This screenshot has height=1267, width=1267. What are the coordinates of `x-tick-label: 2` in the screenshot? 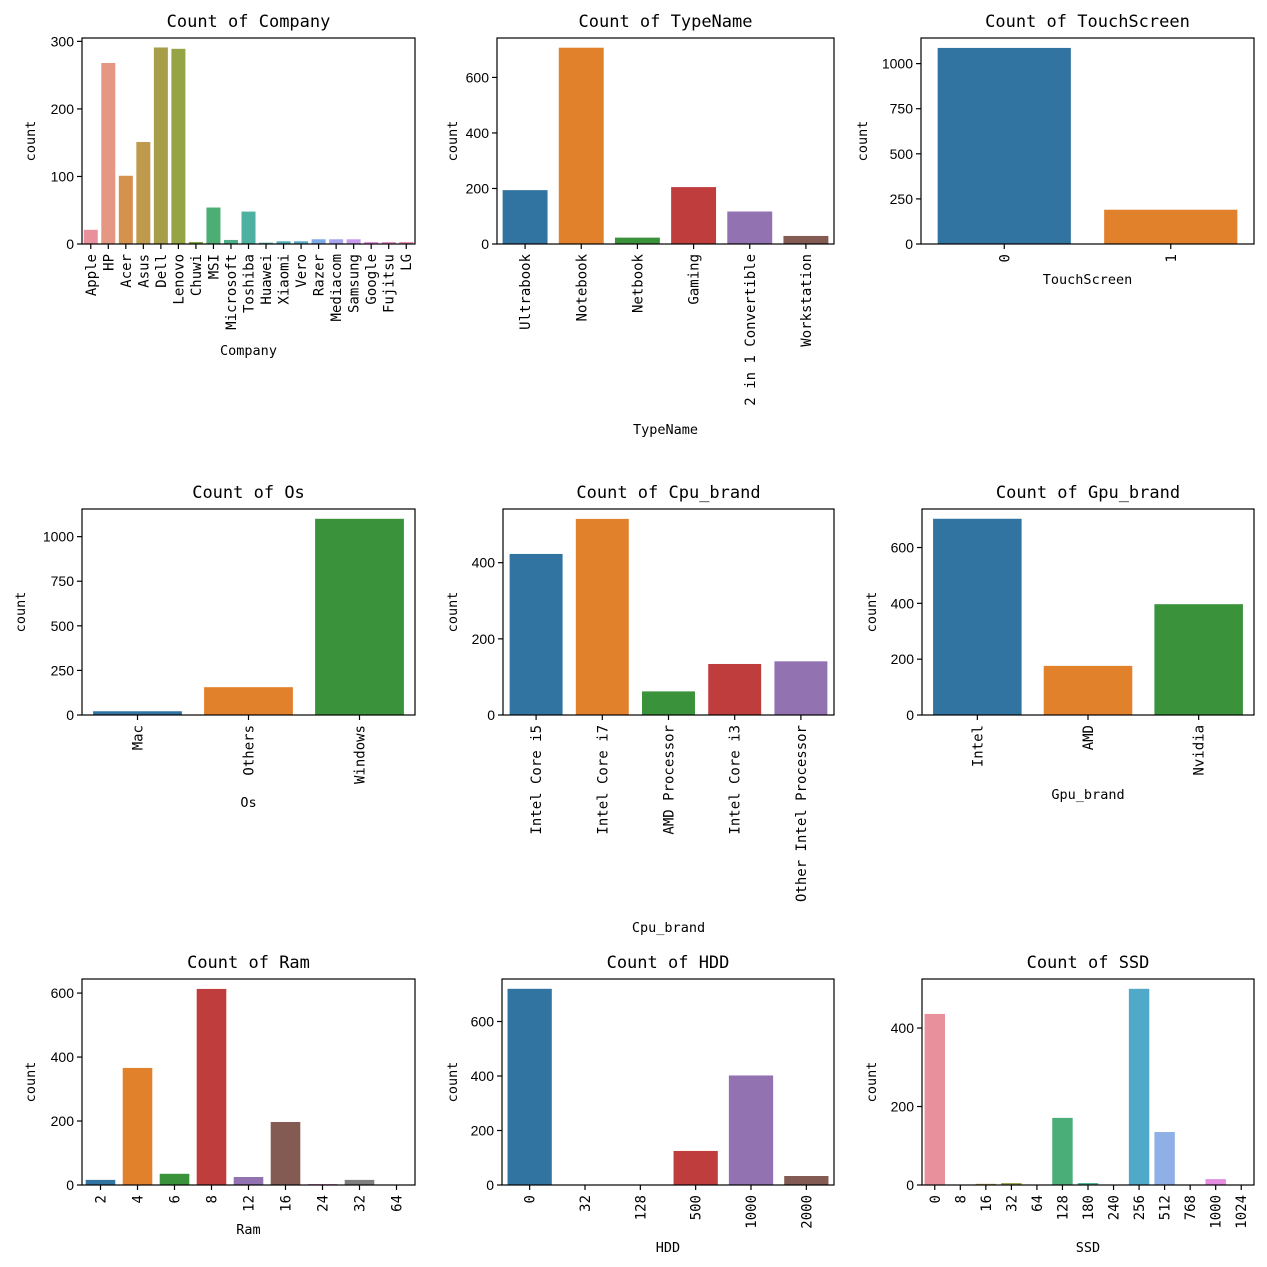 It's located at (102, 1199).